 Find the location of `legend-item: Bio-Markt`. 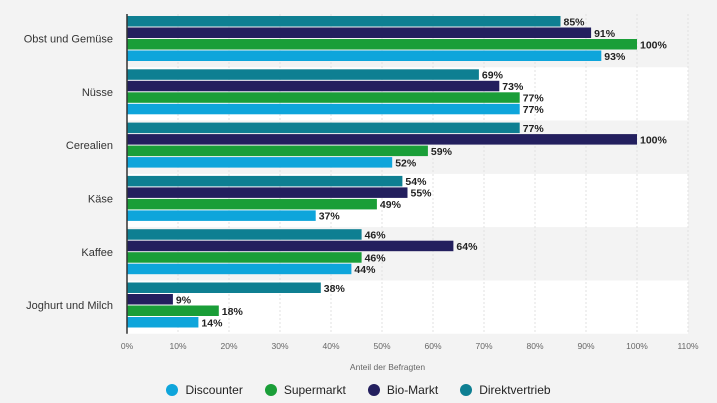

legend-item: Bio-Markt is located at coordinates (403, 390).